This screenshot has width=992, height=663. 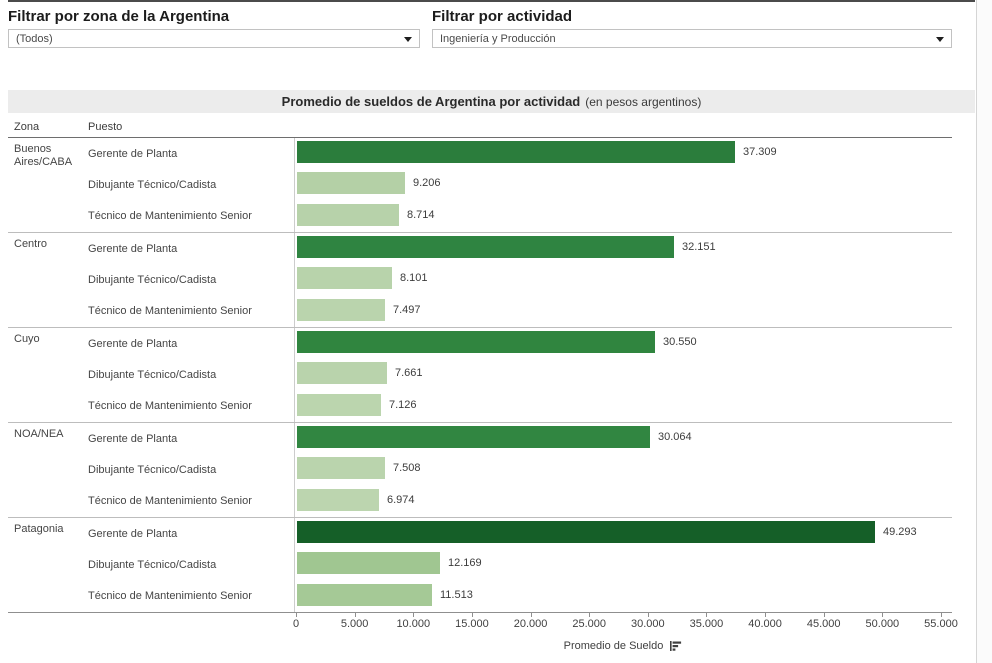 I want to click on x-axis-tick-label: 50.000, so click(x=882, y=624).